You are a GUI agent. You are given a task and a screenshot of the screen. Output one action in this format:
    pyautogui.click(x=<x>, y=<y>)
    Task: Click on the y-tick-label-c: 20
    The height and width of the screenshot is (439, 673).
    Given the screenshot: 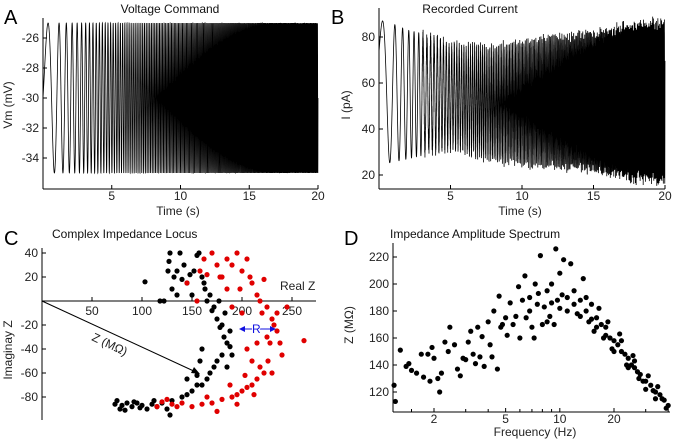 What is the action you would take?
    pyautogui.click(x=32, y=277)
    